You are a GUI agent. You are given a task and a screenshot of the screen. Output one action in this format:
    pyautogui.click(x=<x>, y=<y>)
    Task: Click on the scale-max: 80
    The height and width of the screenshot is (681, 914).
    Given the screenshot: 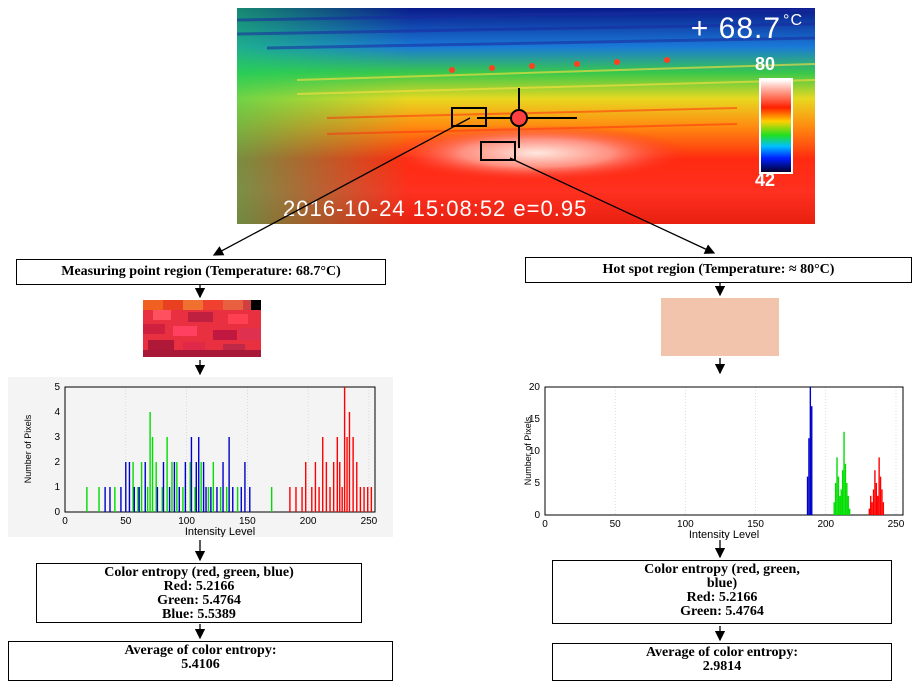 What is the action you would take?
    pyautogui.click(x=765, y=64)
    